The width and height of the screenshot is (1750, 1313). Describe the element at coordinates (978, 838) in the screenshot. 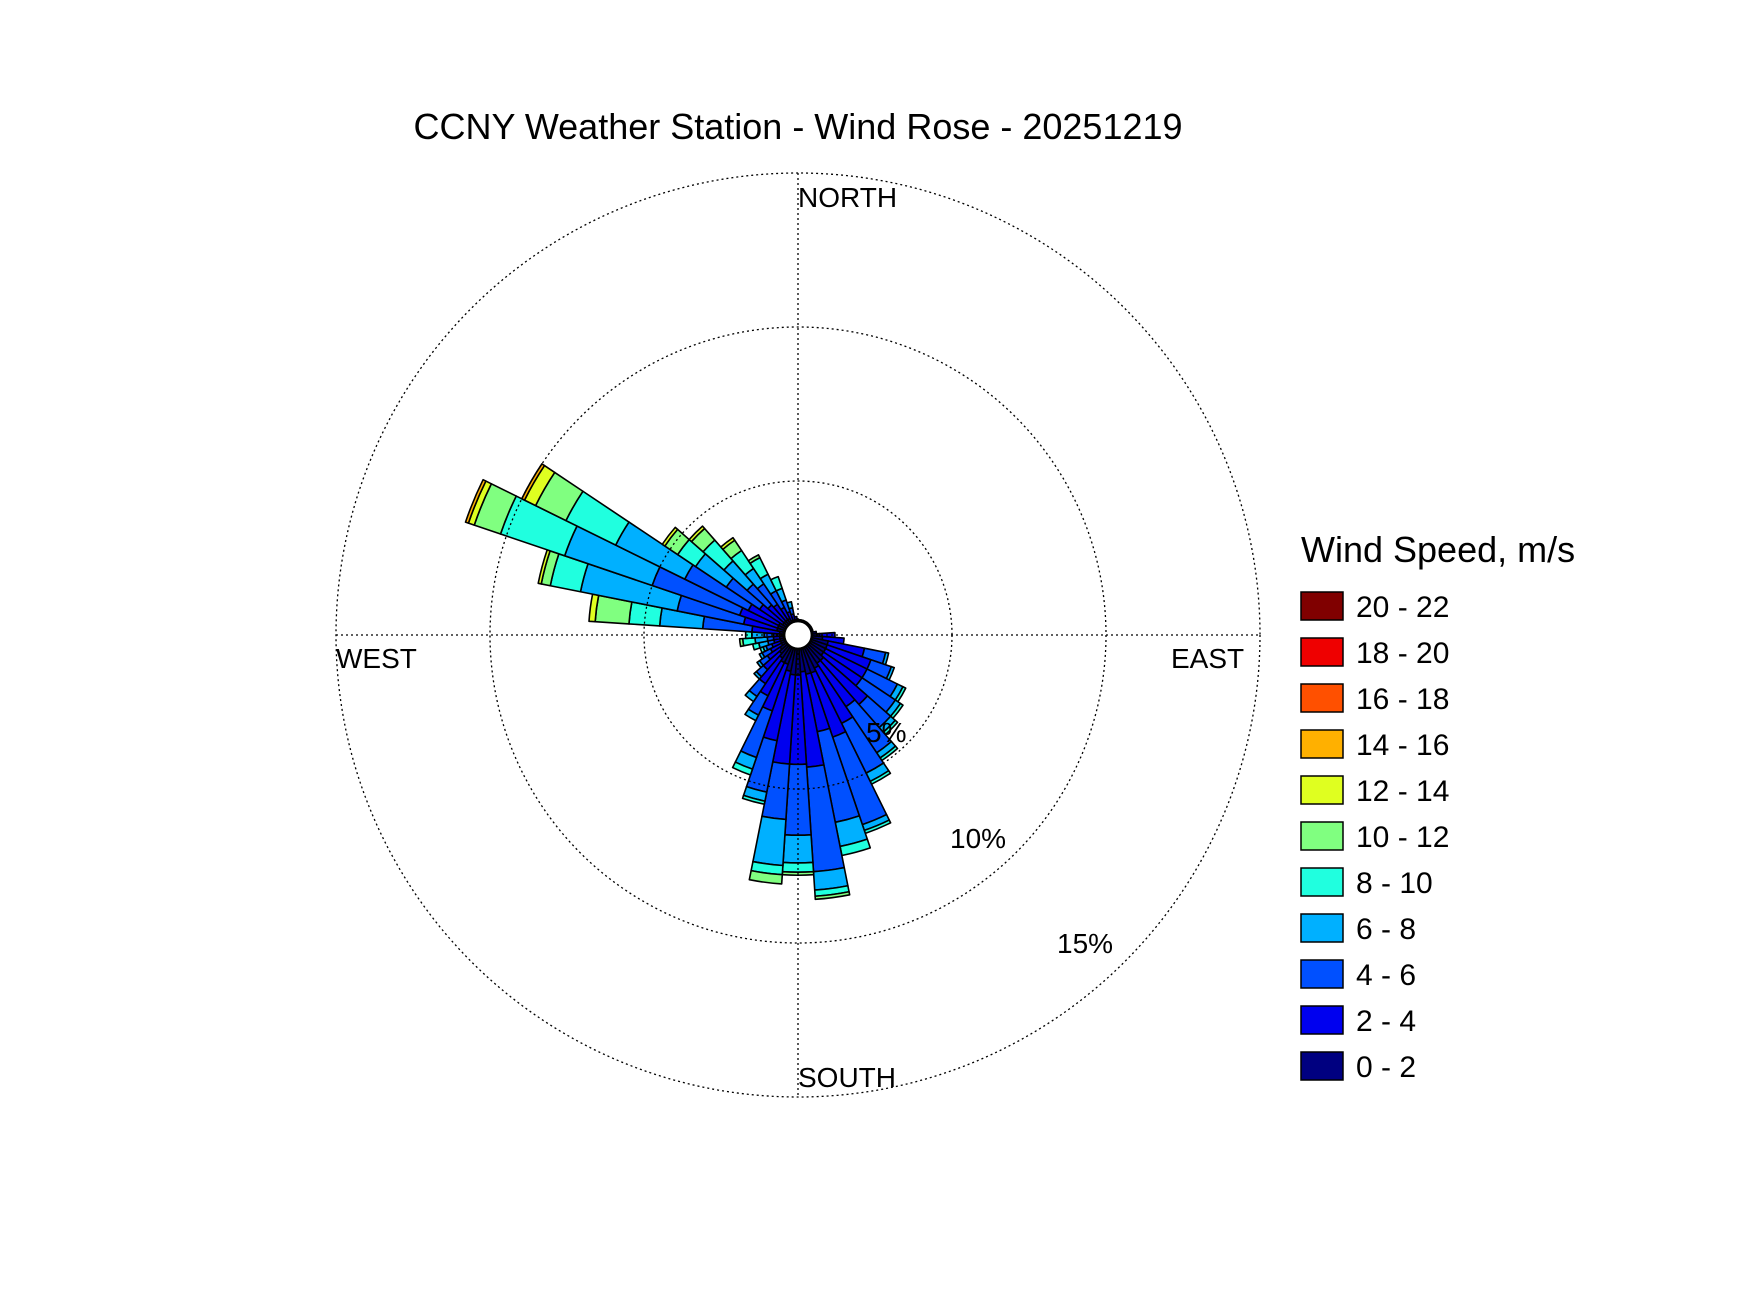

I see `ring-label-10: 10%` at that location.